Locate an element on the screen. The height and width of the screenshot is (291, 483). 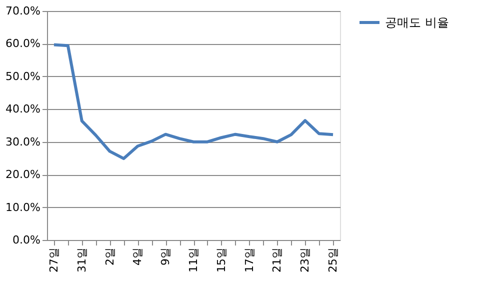
x-tick-label: 11일 is located at coordinates (193, 260).